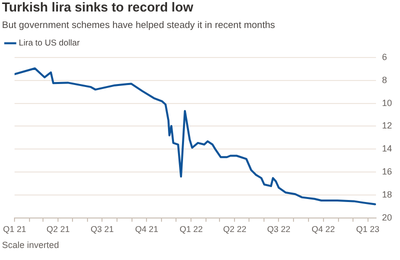 The width and height of the screenshot is (400, 260). Describe the element at coordinates (324, 229) in the screenshot. I see `x-tick-label: Q4 22` at that location.